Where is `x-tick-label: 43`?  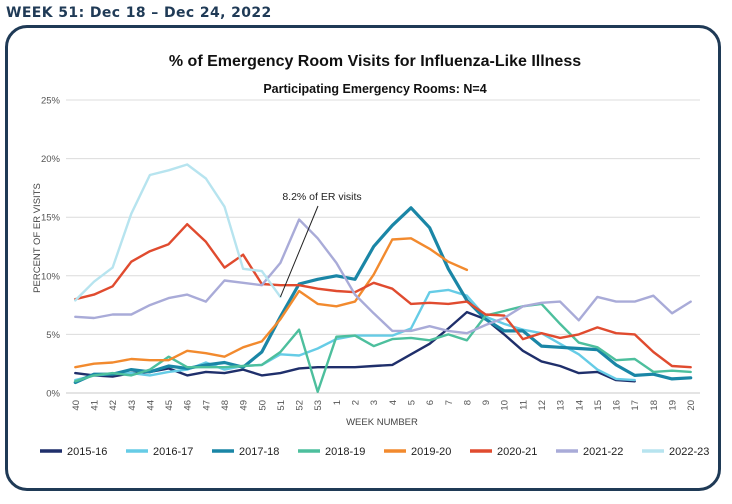
x-tick-label: 43 is located at coordinates (132, 405).